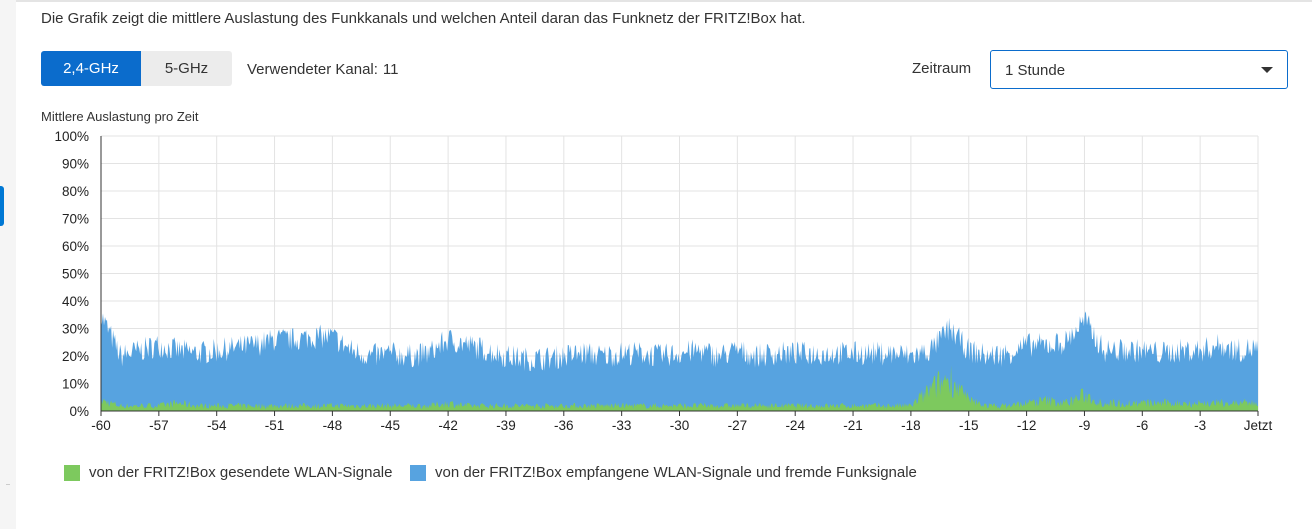 Image resolution: width=1312 pixels, height=529 pixels. Describe the element at coordinates (72, 472) in the screenshot. I see `legend-swatch-sent` at that location.